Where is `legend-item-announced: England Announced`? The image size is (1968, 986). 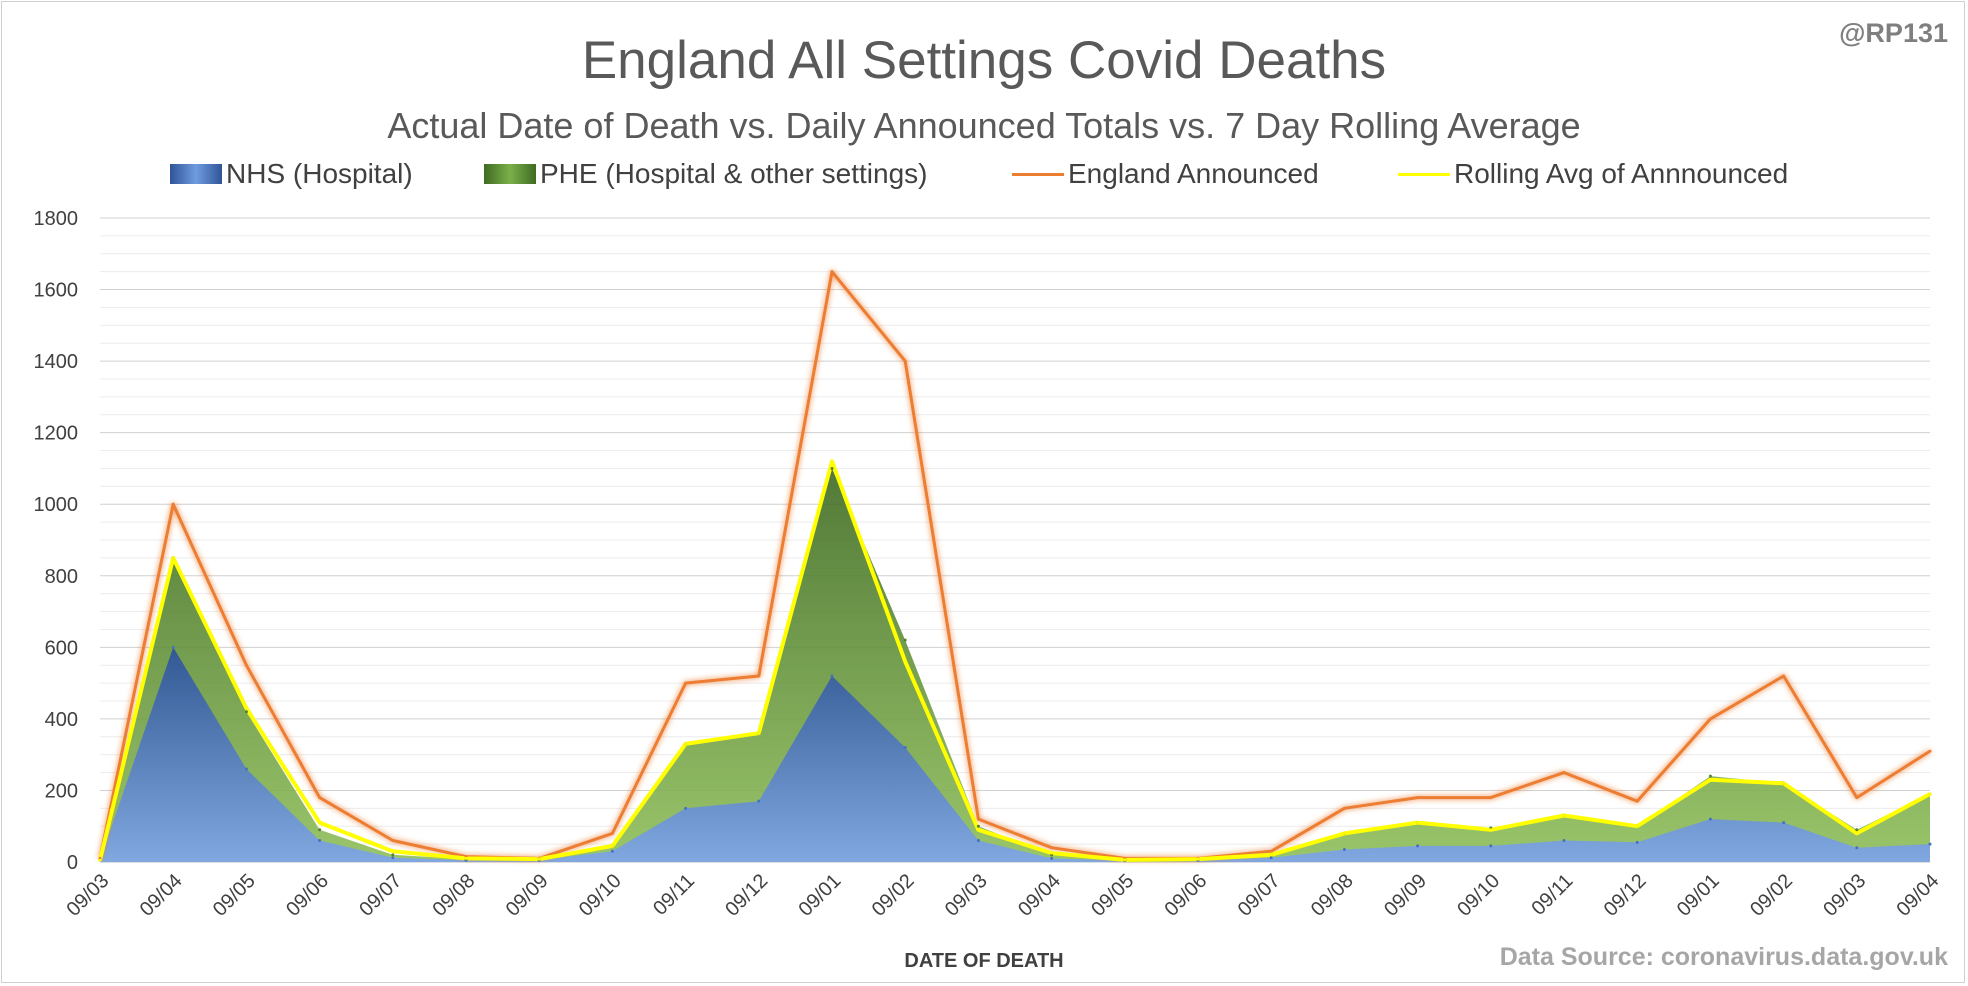
legend-item-announced: England Announced is located at coordinates (1165, 174).